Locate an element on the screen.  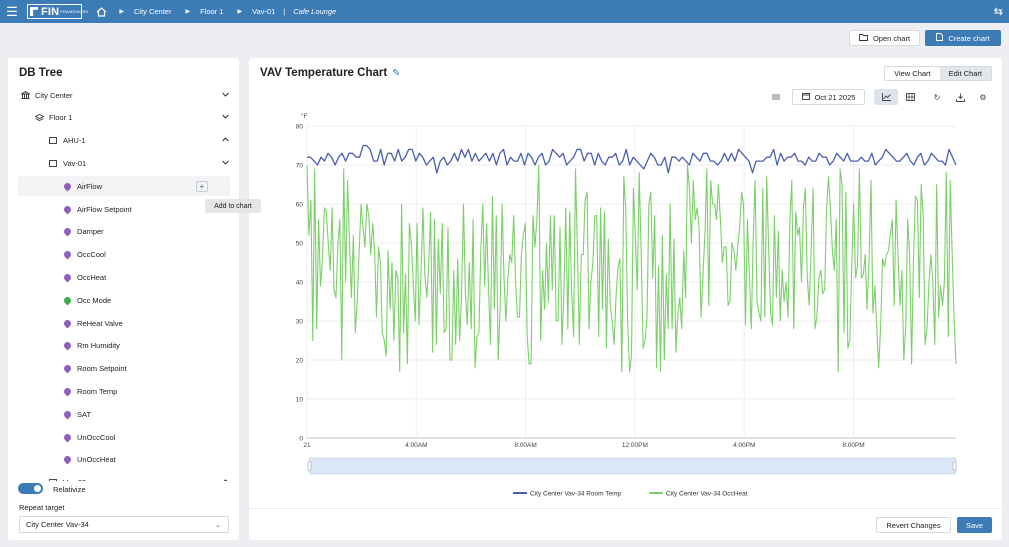
add-to-chart-tooltip: Add to chart is located at coordinates (233, 206).